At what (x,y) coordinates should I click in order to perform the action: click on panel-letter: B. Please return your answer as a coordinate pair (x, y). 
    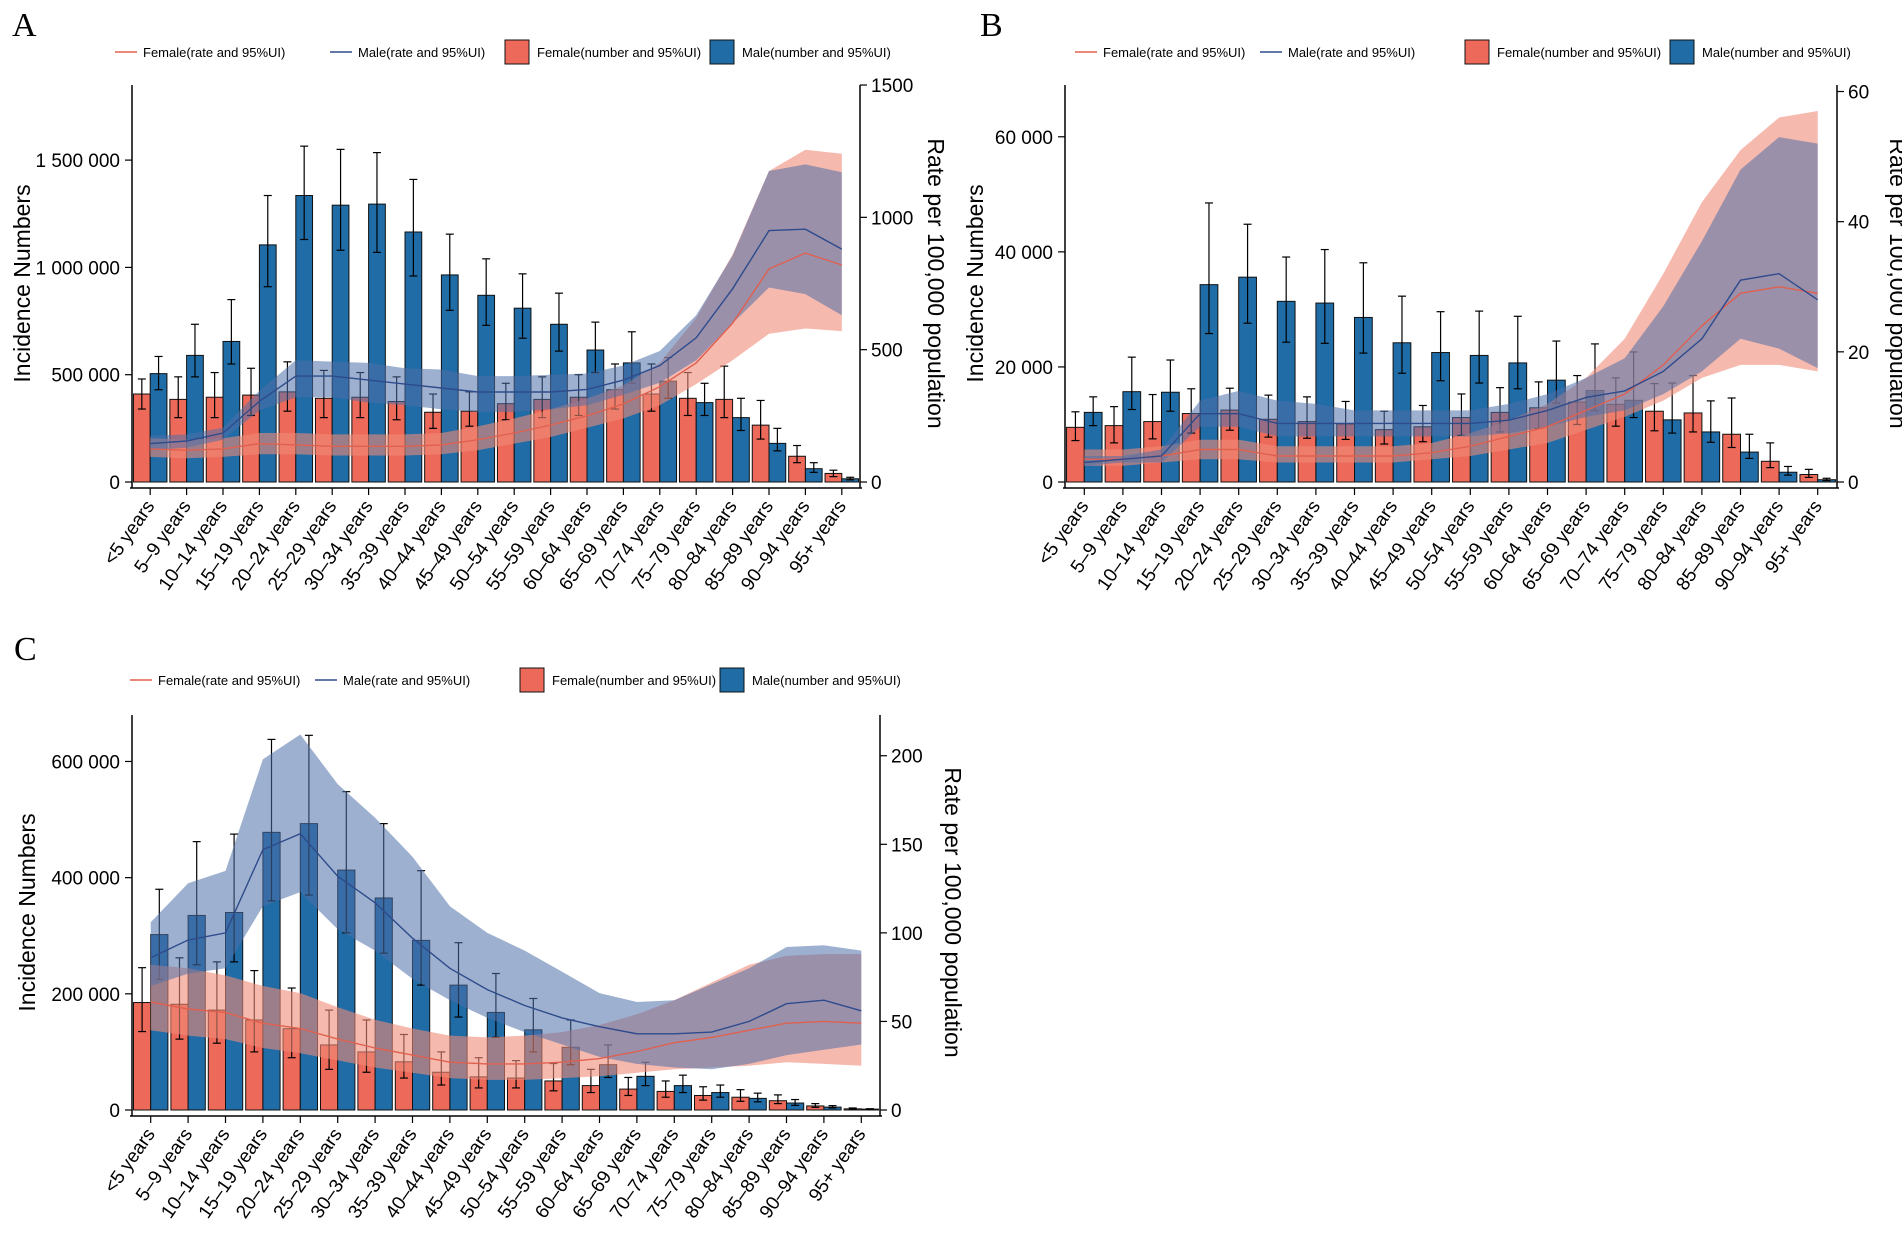
    Looking at the image, I should click on (991, 25).